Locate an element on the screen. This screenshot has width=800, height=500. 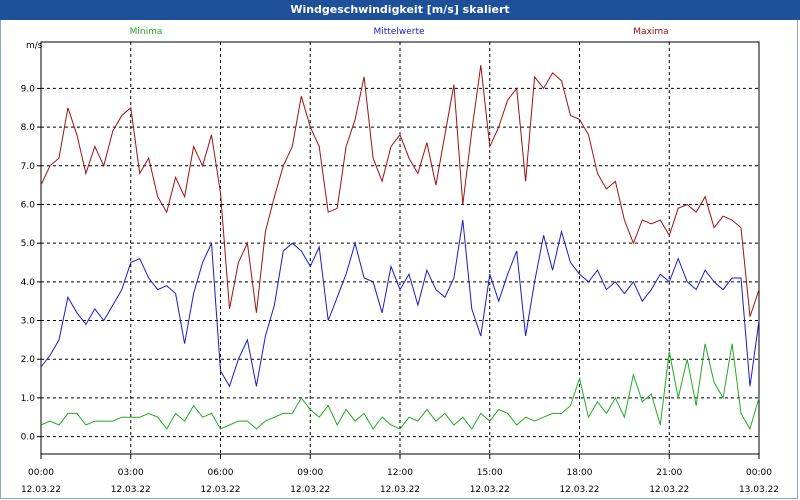
legend-maxima: Maxima is located at coordinates (650, 32).